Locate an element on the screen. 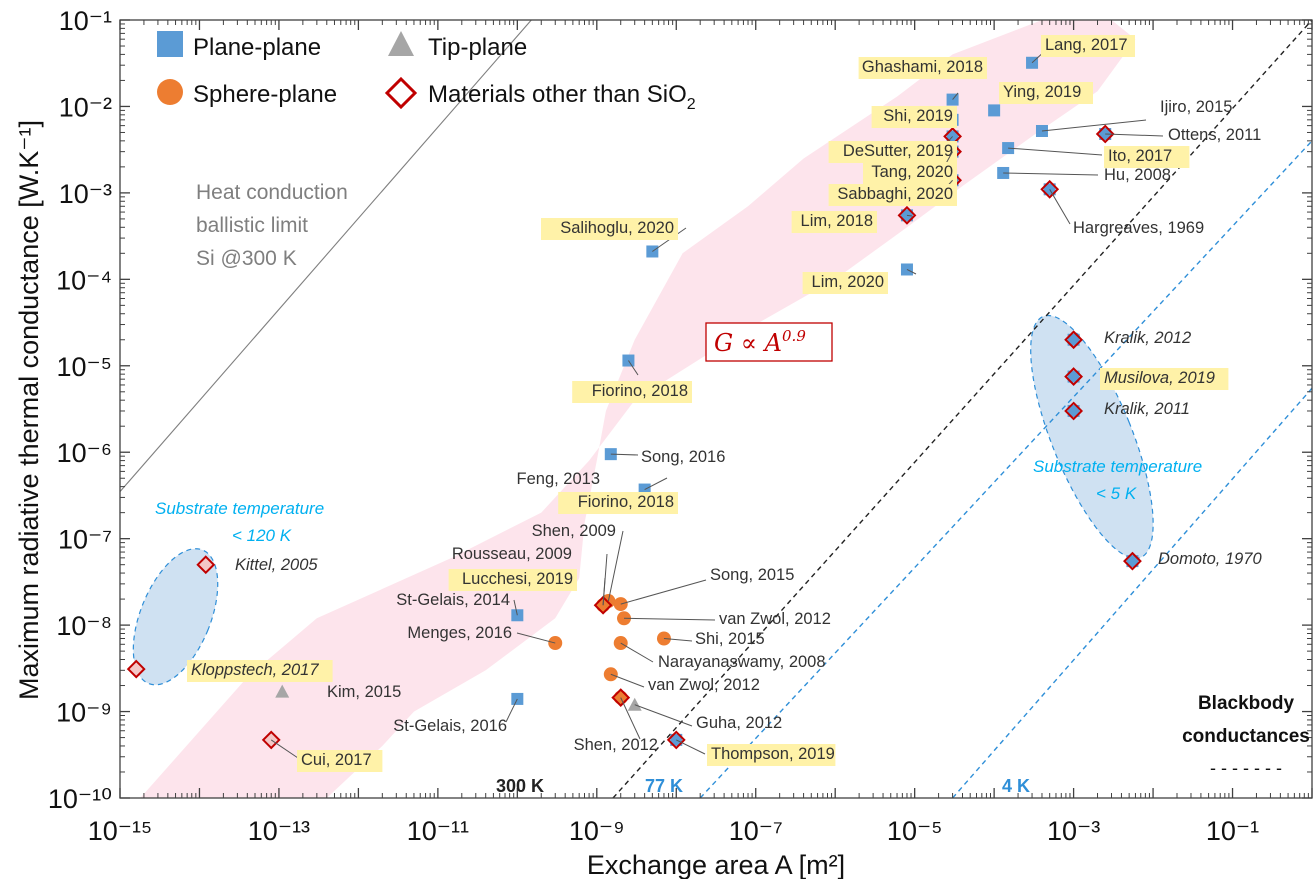 The image size is (1314, 879). point-kim-2015-label: Kim, 2015 is located at coordinates (364, 692).